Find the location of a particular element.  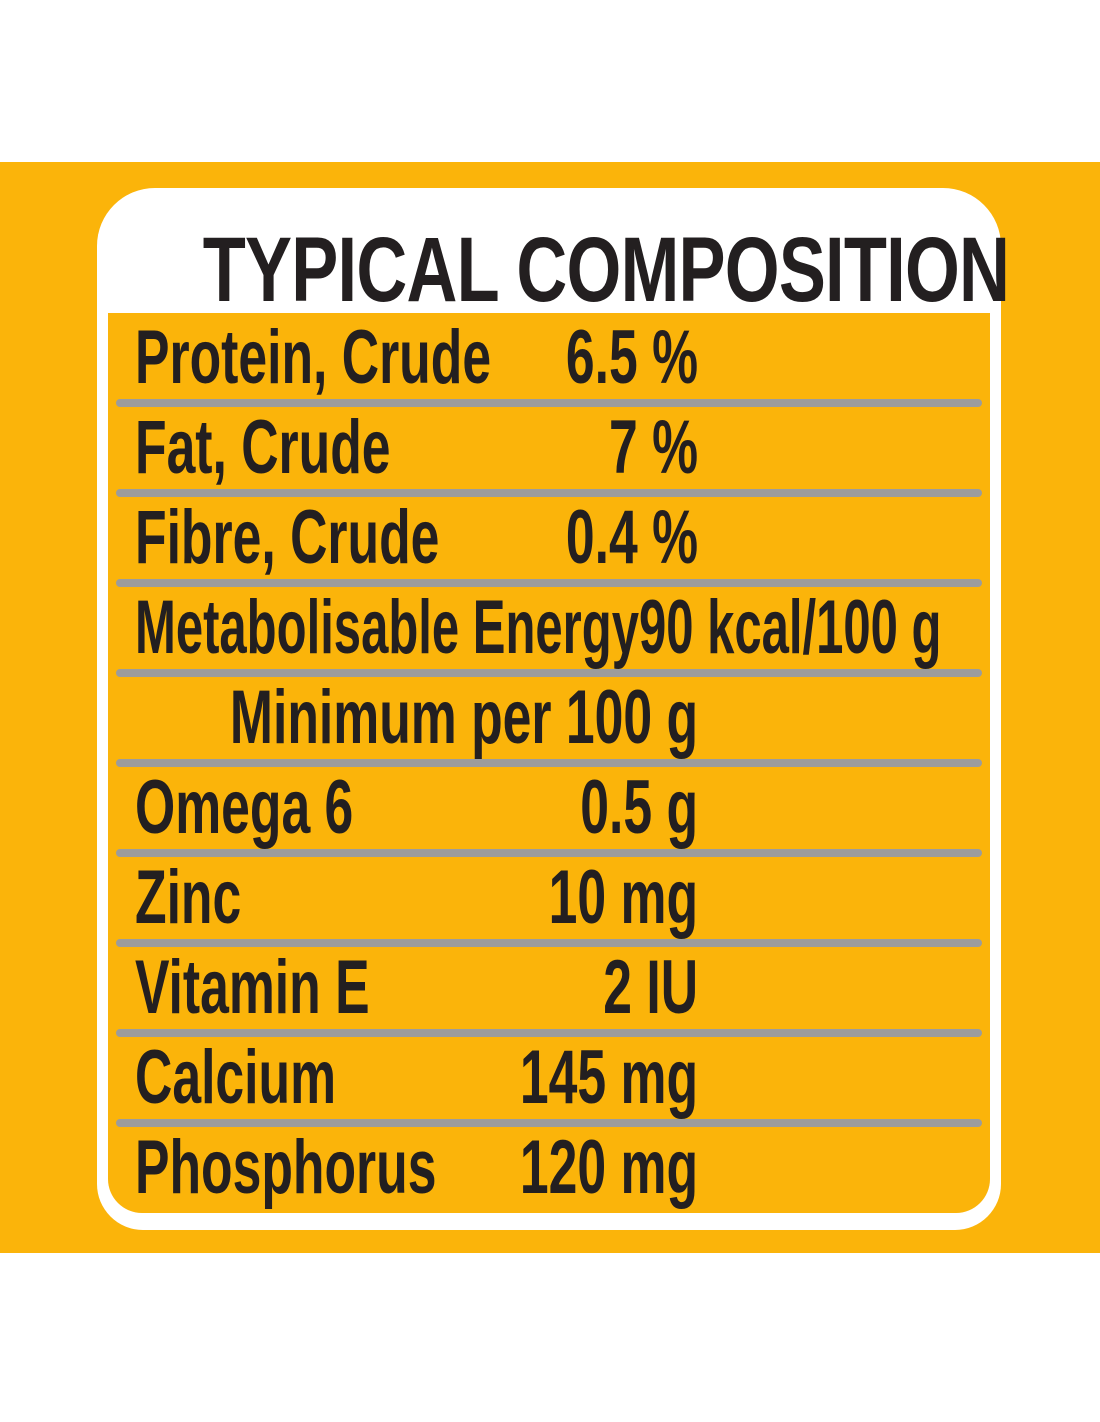

nutrient-label: Phosphorus is located at coordinates (286, 1167).